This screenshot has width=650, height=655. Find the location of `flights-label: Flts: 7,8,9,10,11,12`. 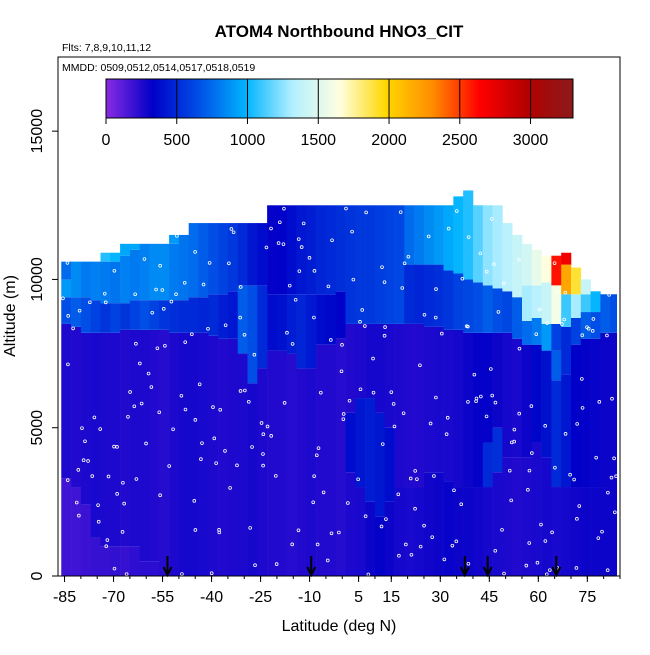

flights-label: Flts: 7,8,9,10,11,12 is located at coordinates (106, 48).